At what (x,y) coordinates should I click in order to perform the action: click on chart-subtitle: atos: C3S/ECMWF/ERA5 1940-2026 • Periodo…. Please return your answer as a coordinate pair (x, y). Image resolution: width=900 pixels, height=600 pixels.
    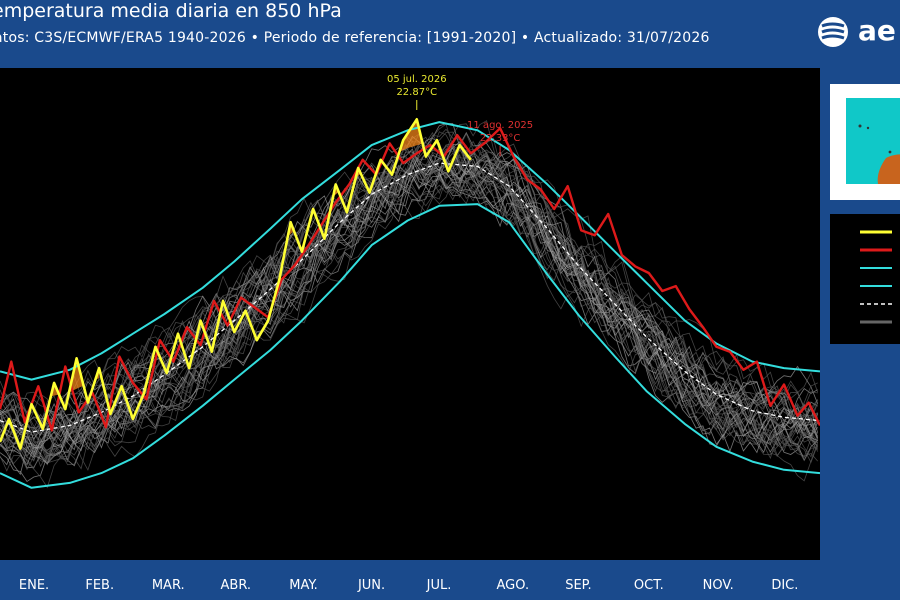
    Looking at the image, I should click on (355, 38).